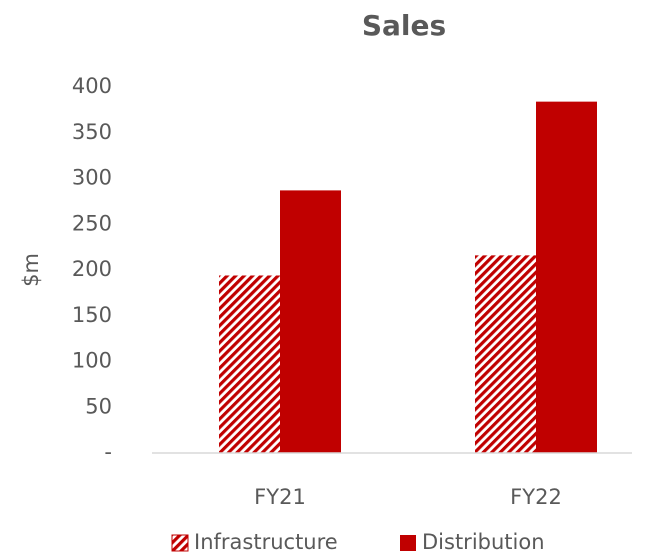  I want to click on legend-label: Distribution, so click(483, 542).